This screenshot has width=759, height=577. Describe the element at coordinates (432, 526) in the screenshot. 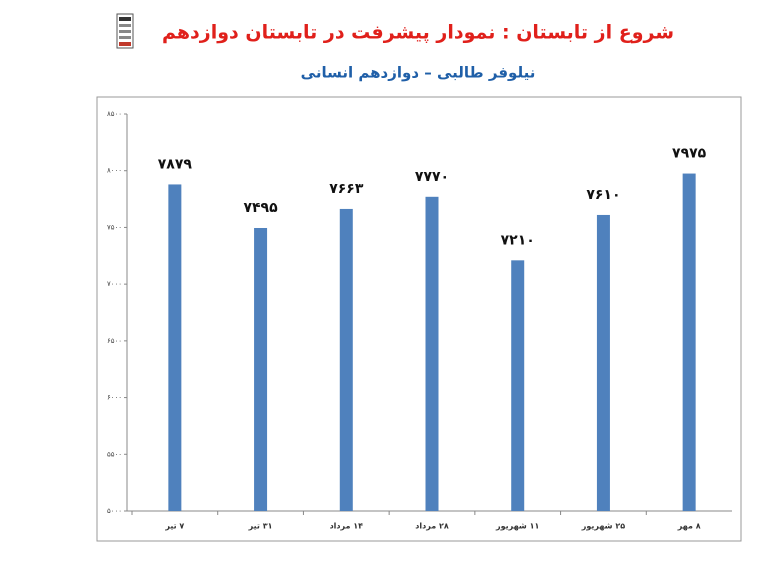

I see `x-tick-label: ۲۸ مرداد` at that location.